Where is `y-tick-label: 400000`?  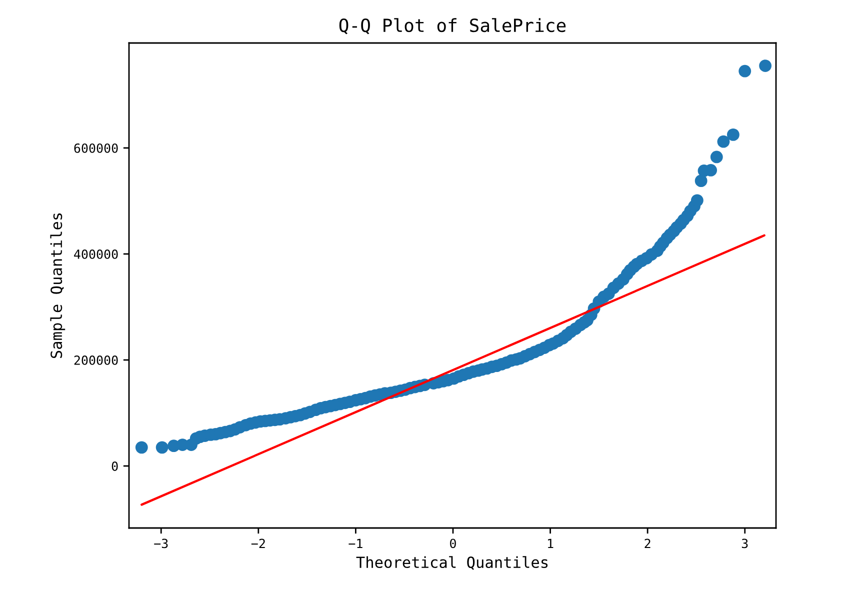
y-tick-label: 400000 is located at coordinates (96, 254).